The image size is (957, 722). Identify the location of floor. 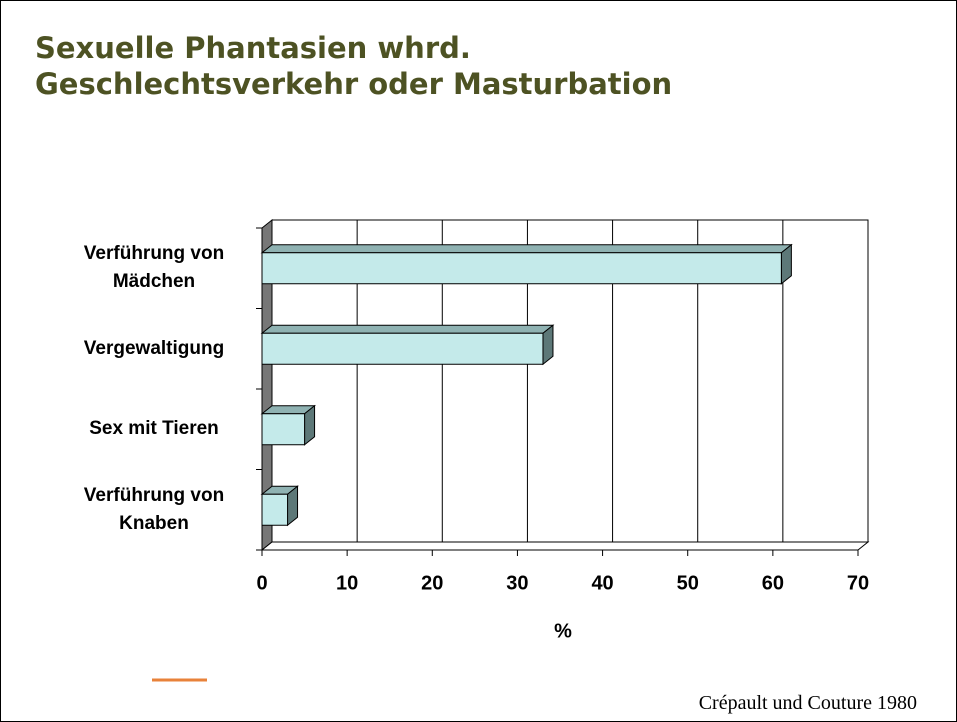
(565, 546).